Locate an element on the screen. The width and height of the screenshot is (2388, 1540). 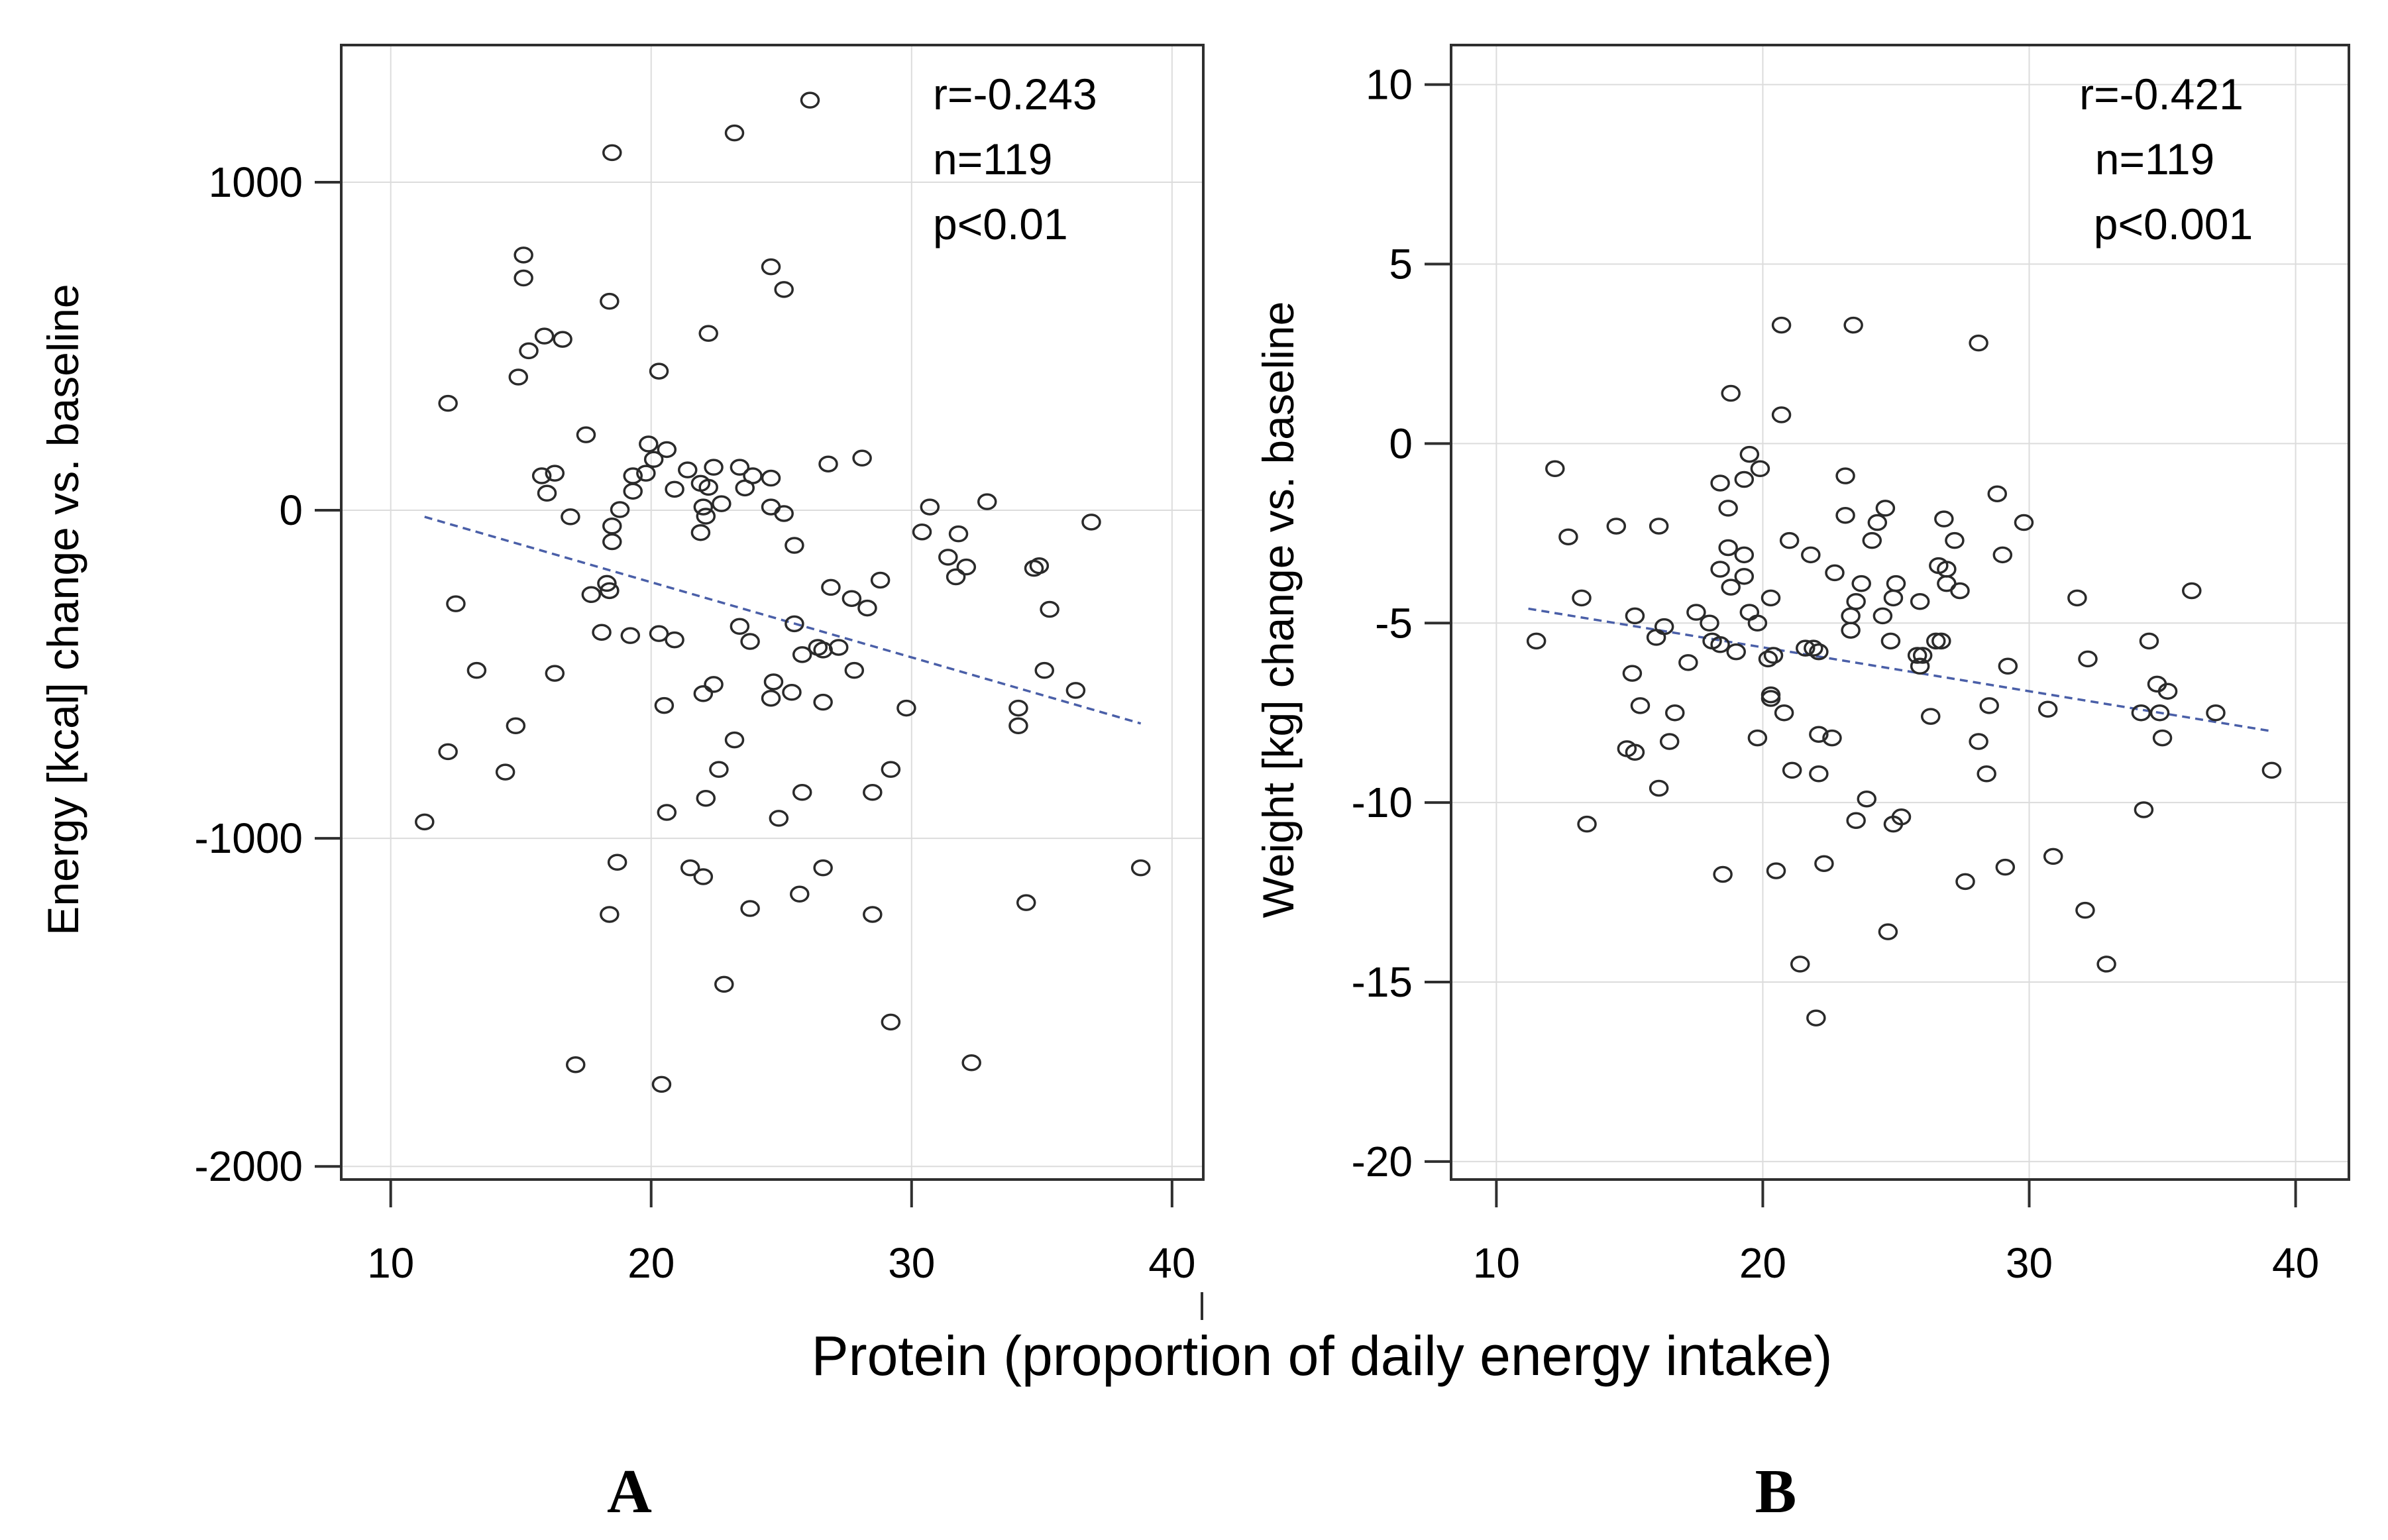
y-tick-label: -5 is located at coordinates (1394, 623).